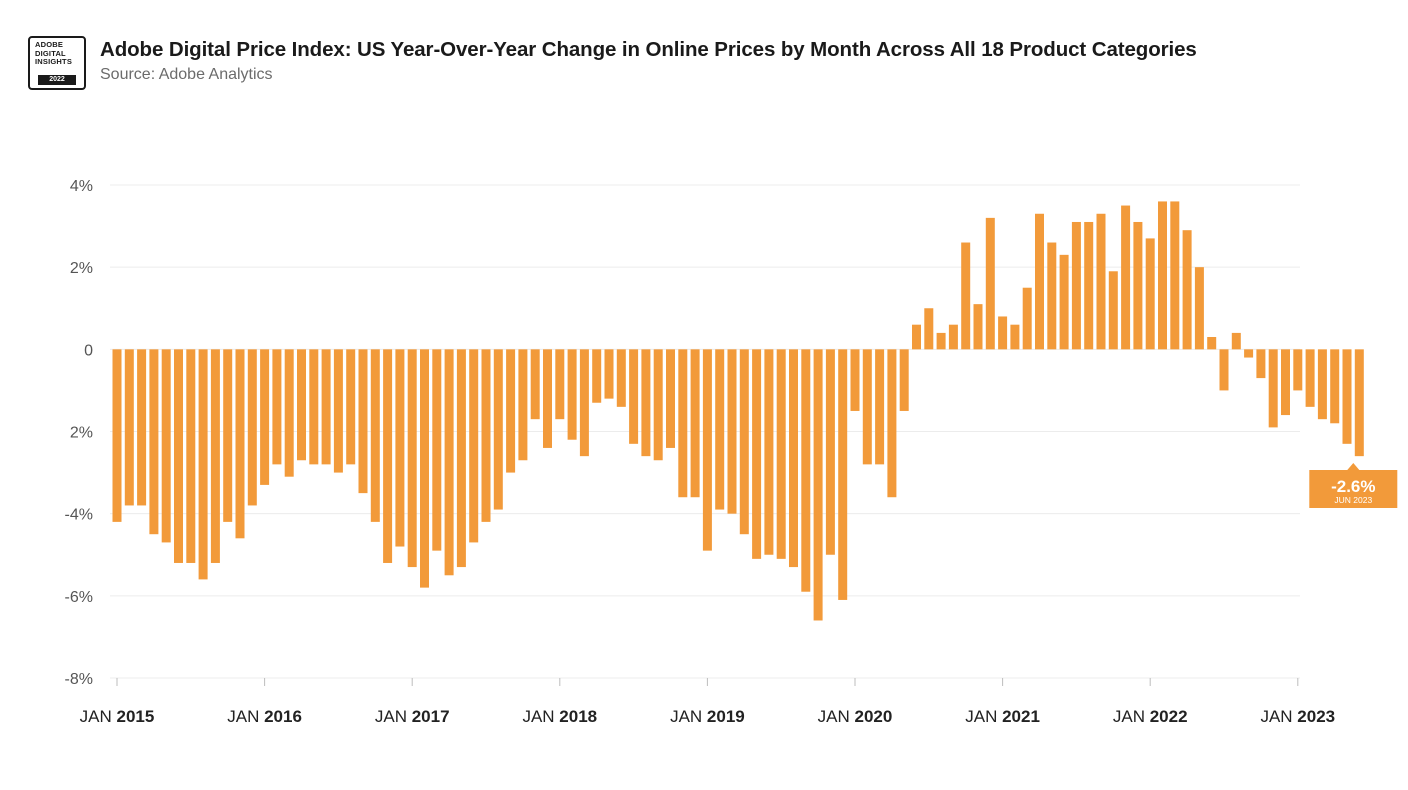  What do you see at coordinates (1353, 466) in the screenshot?
I see `callout-pointer` at bounding box center [1353, 466].